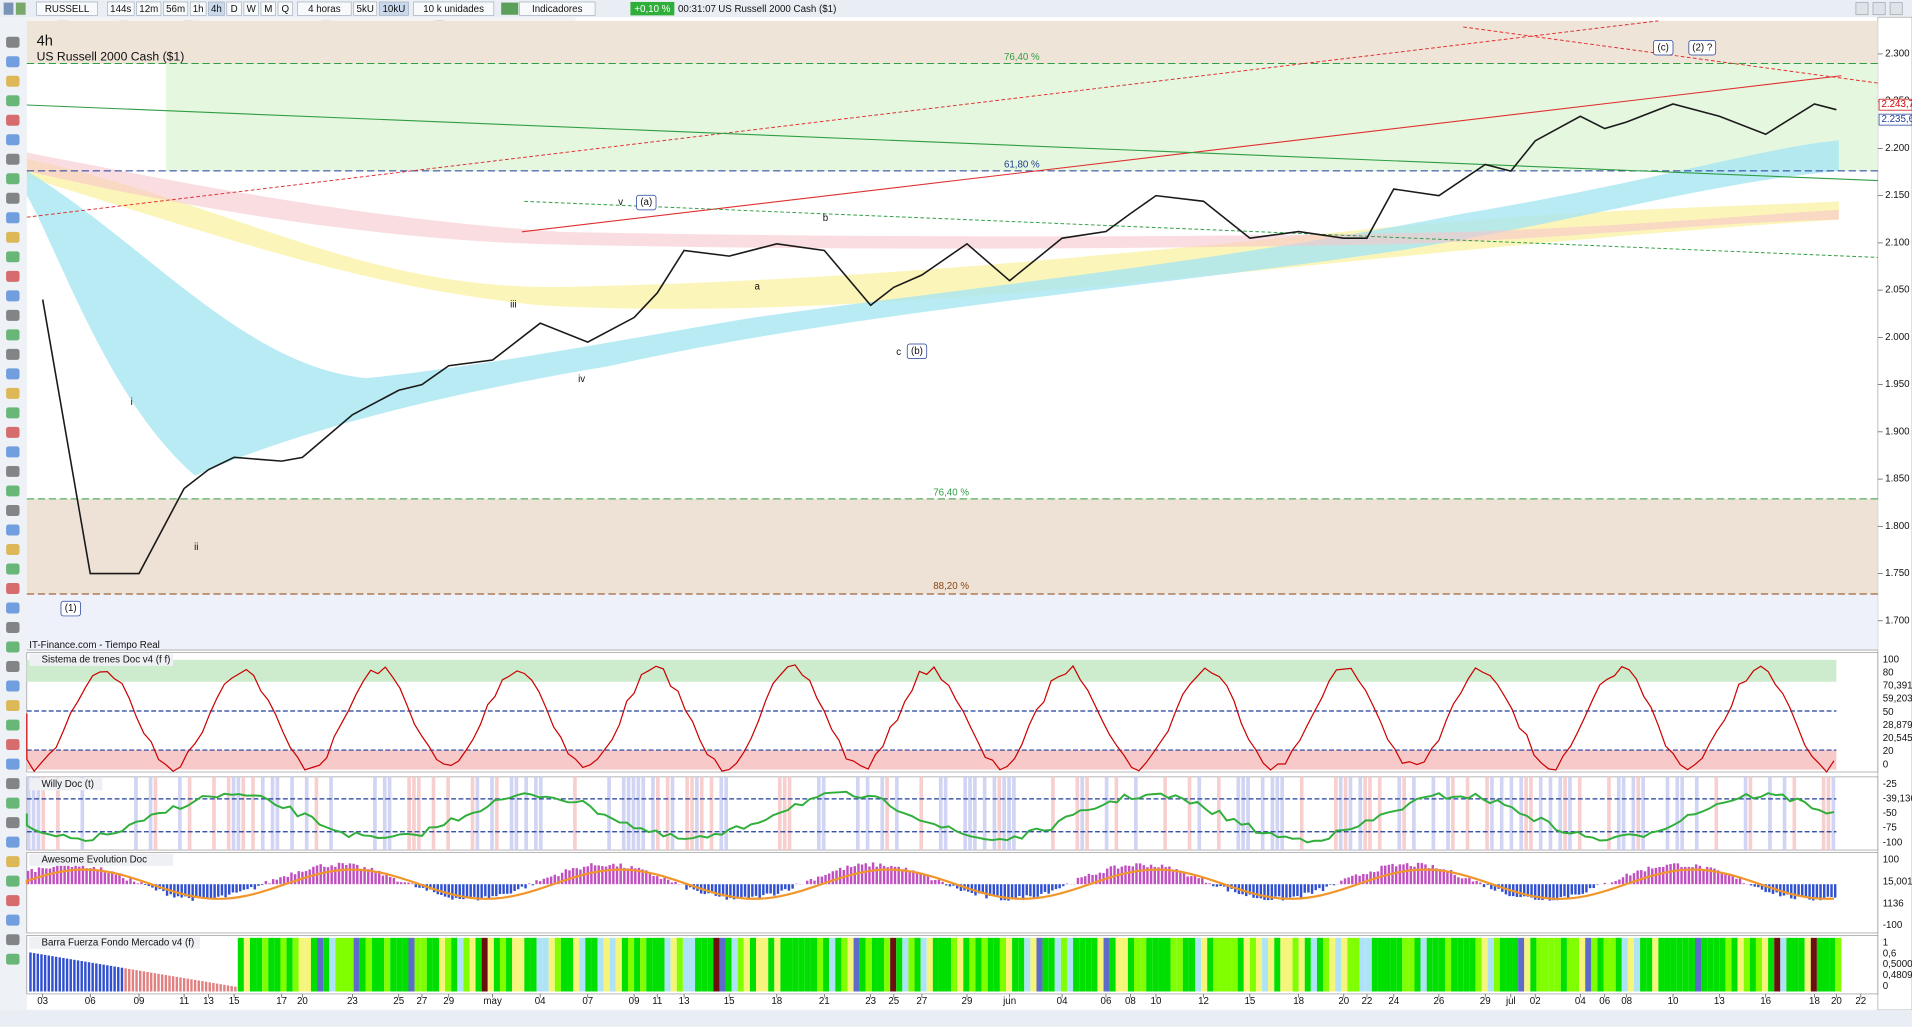 This screenshot has height=1027, width=1912. I want to click on timeframe-button: Q, so click(286, 9).